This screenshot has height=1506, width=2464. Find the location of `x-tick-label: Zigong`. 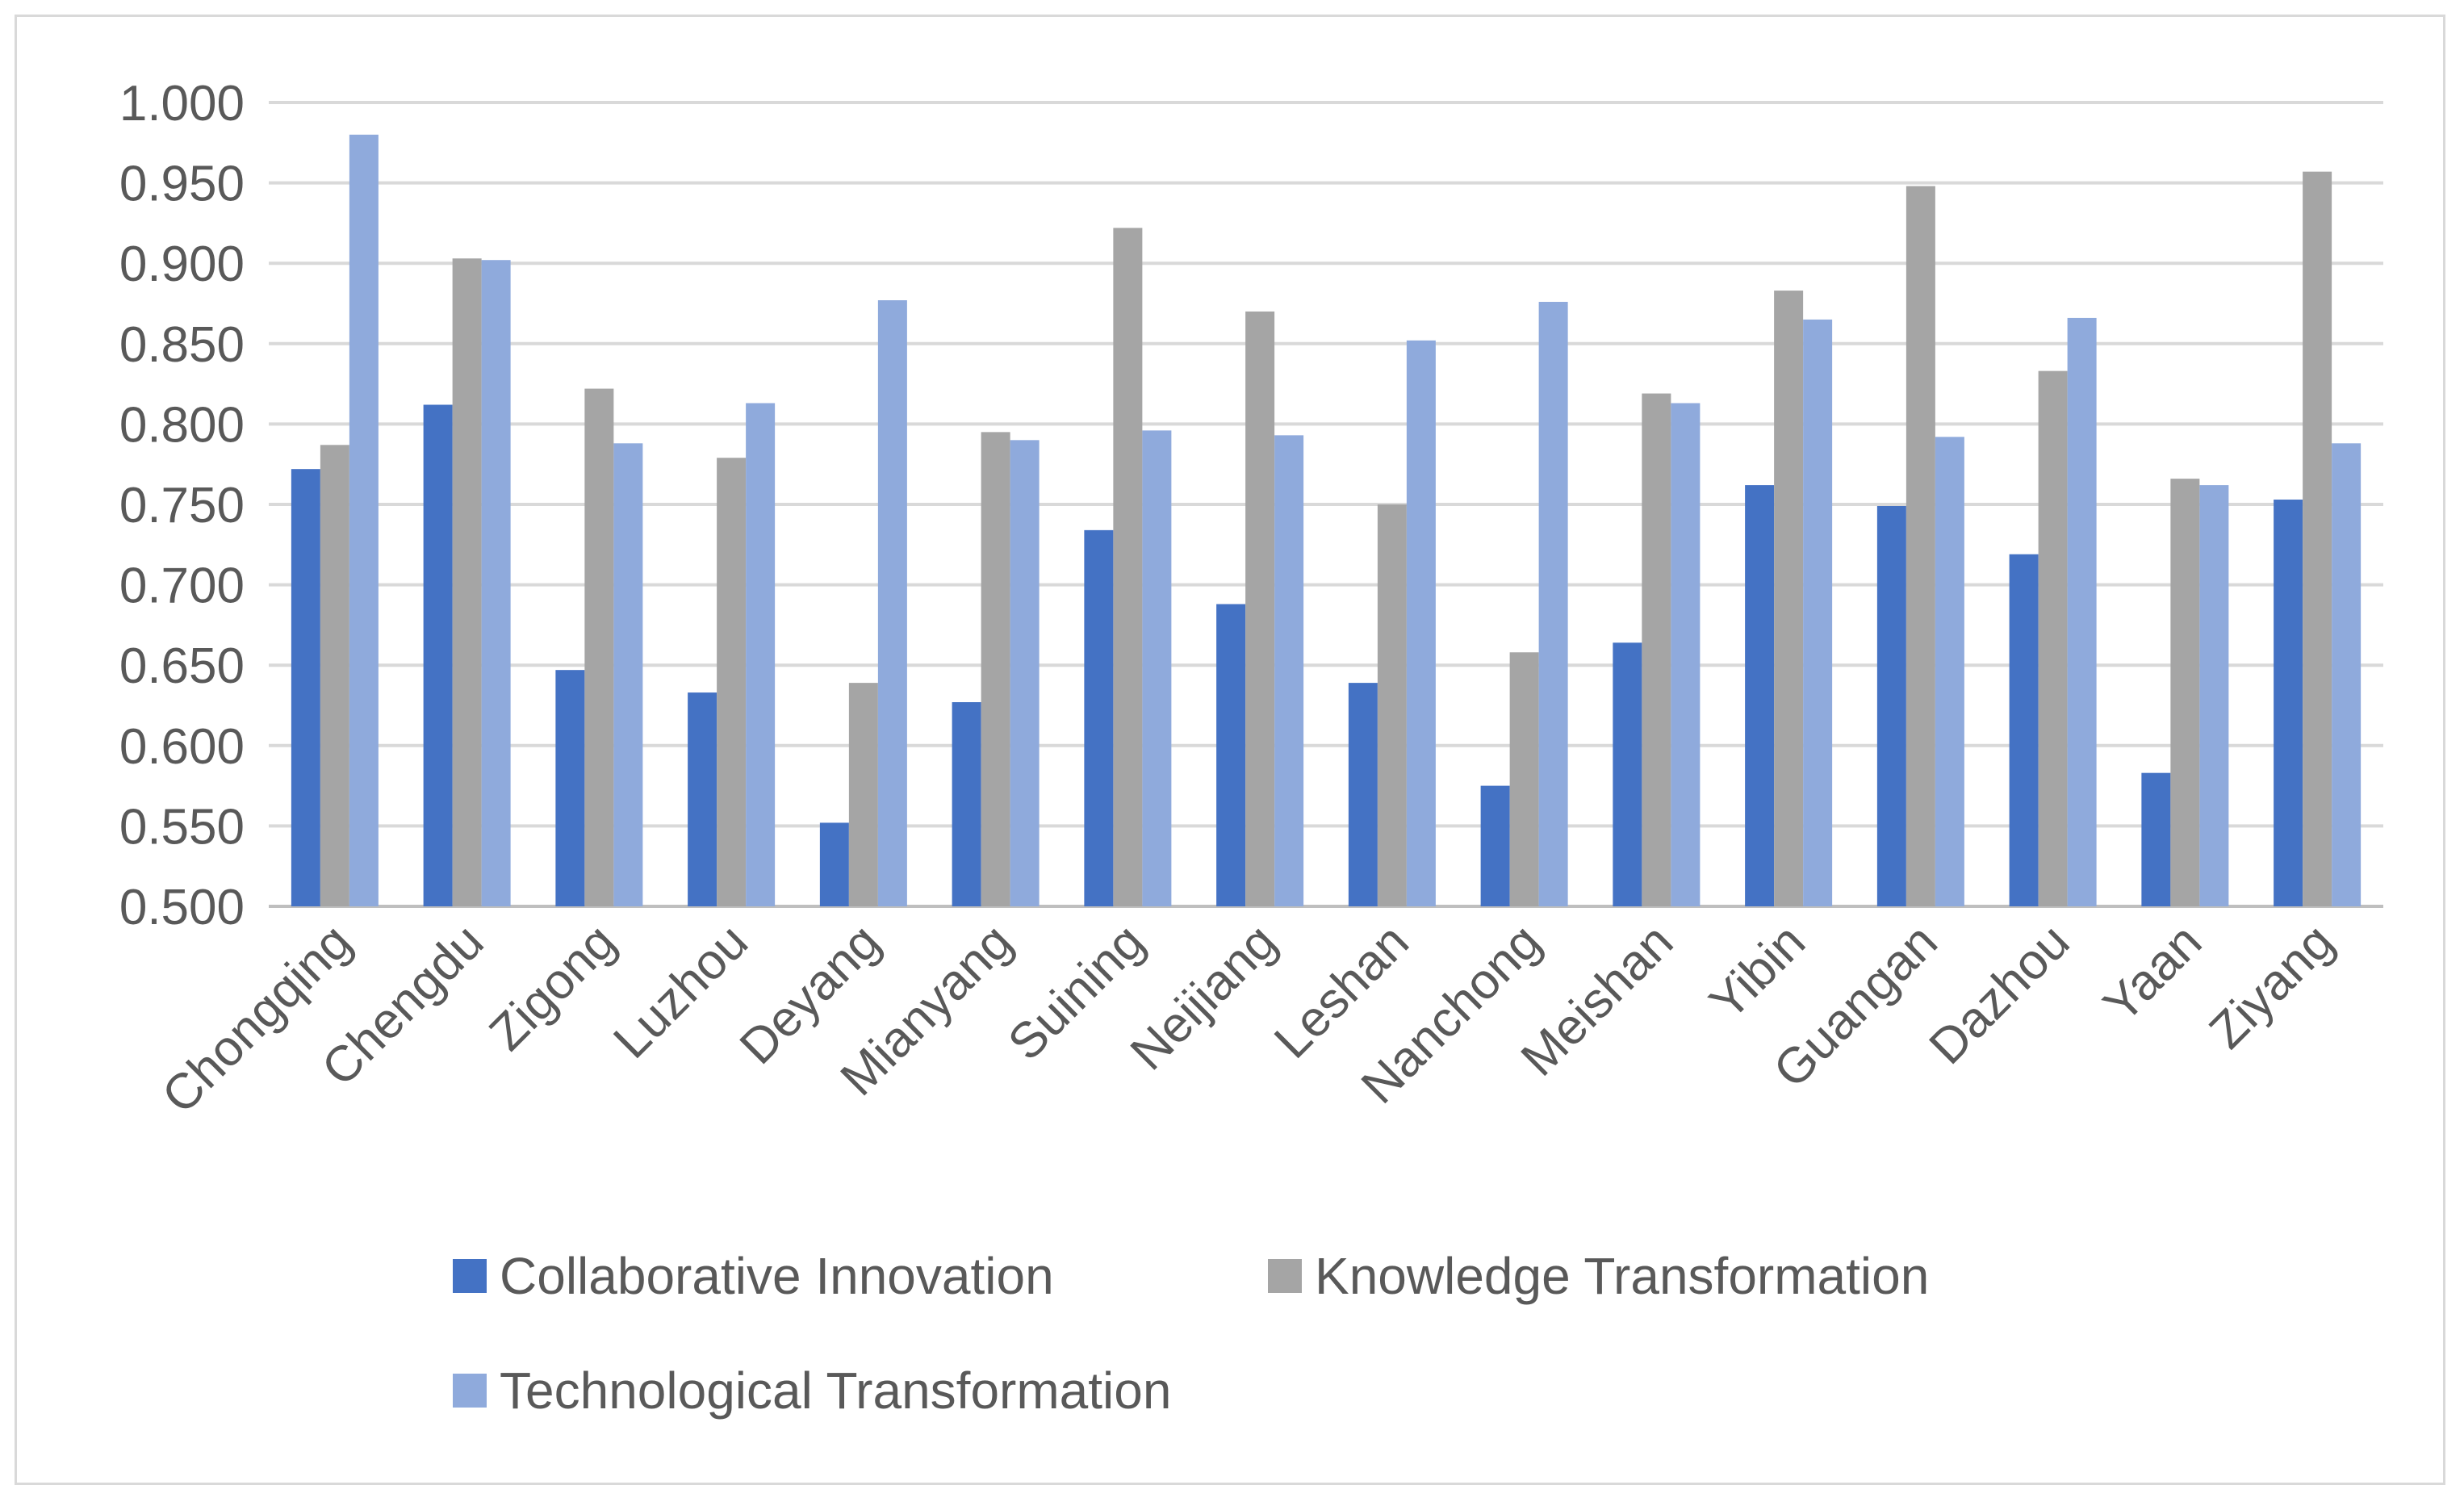

x-tick-label: Zigong is located at coordinates (552, 987).